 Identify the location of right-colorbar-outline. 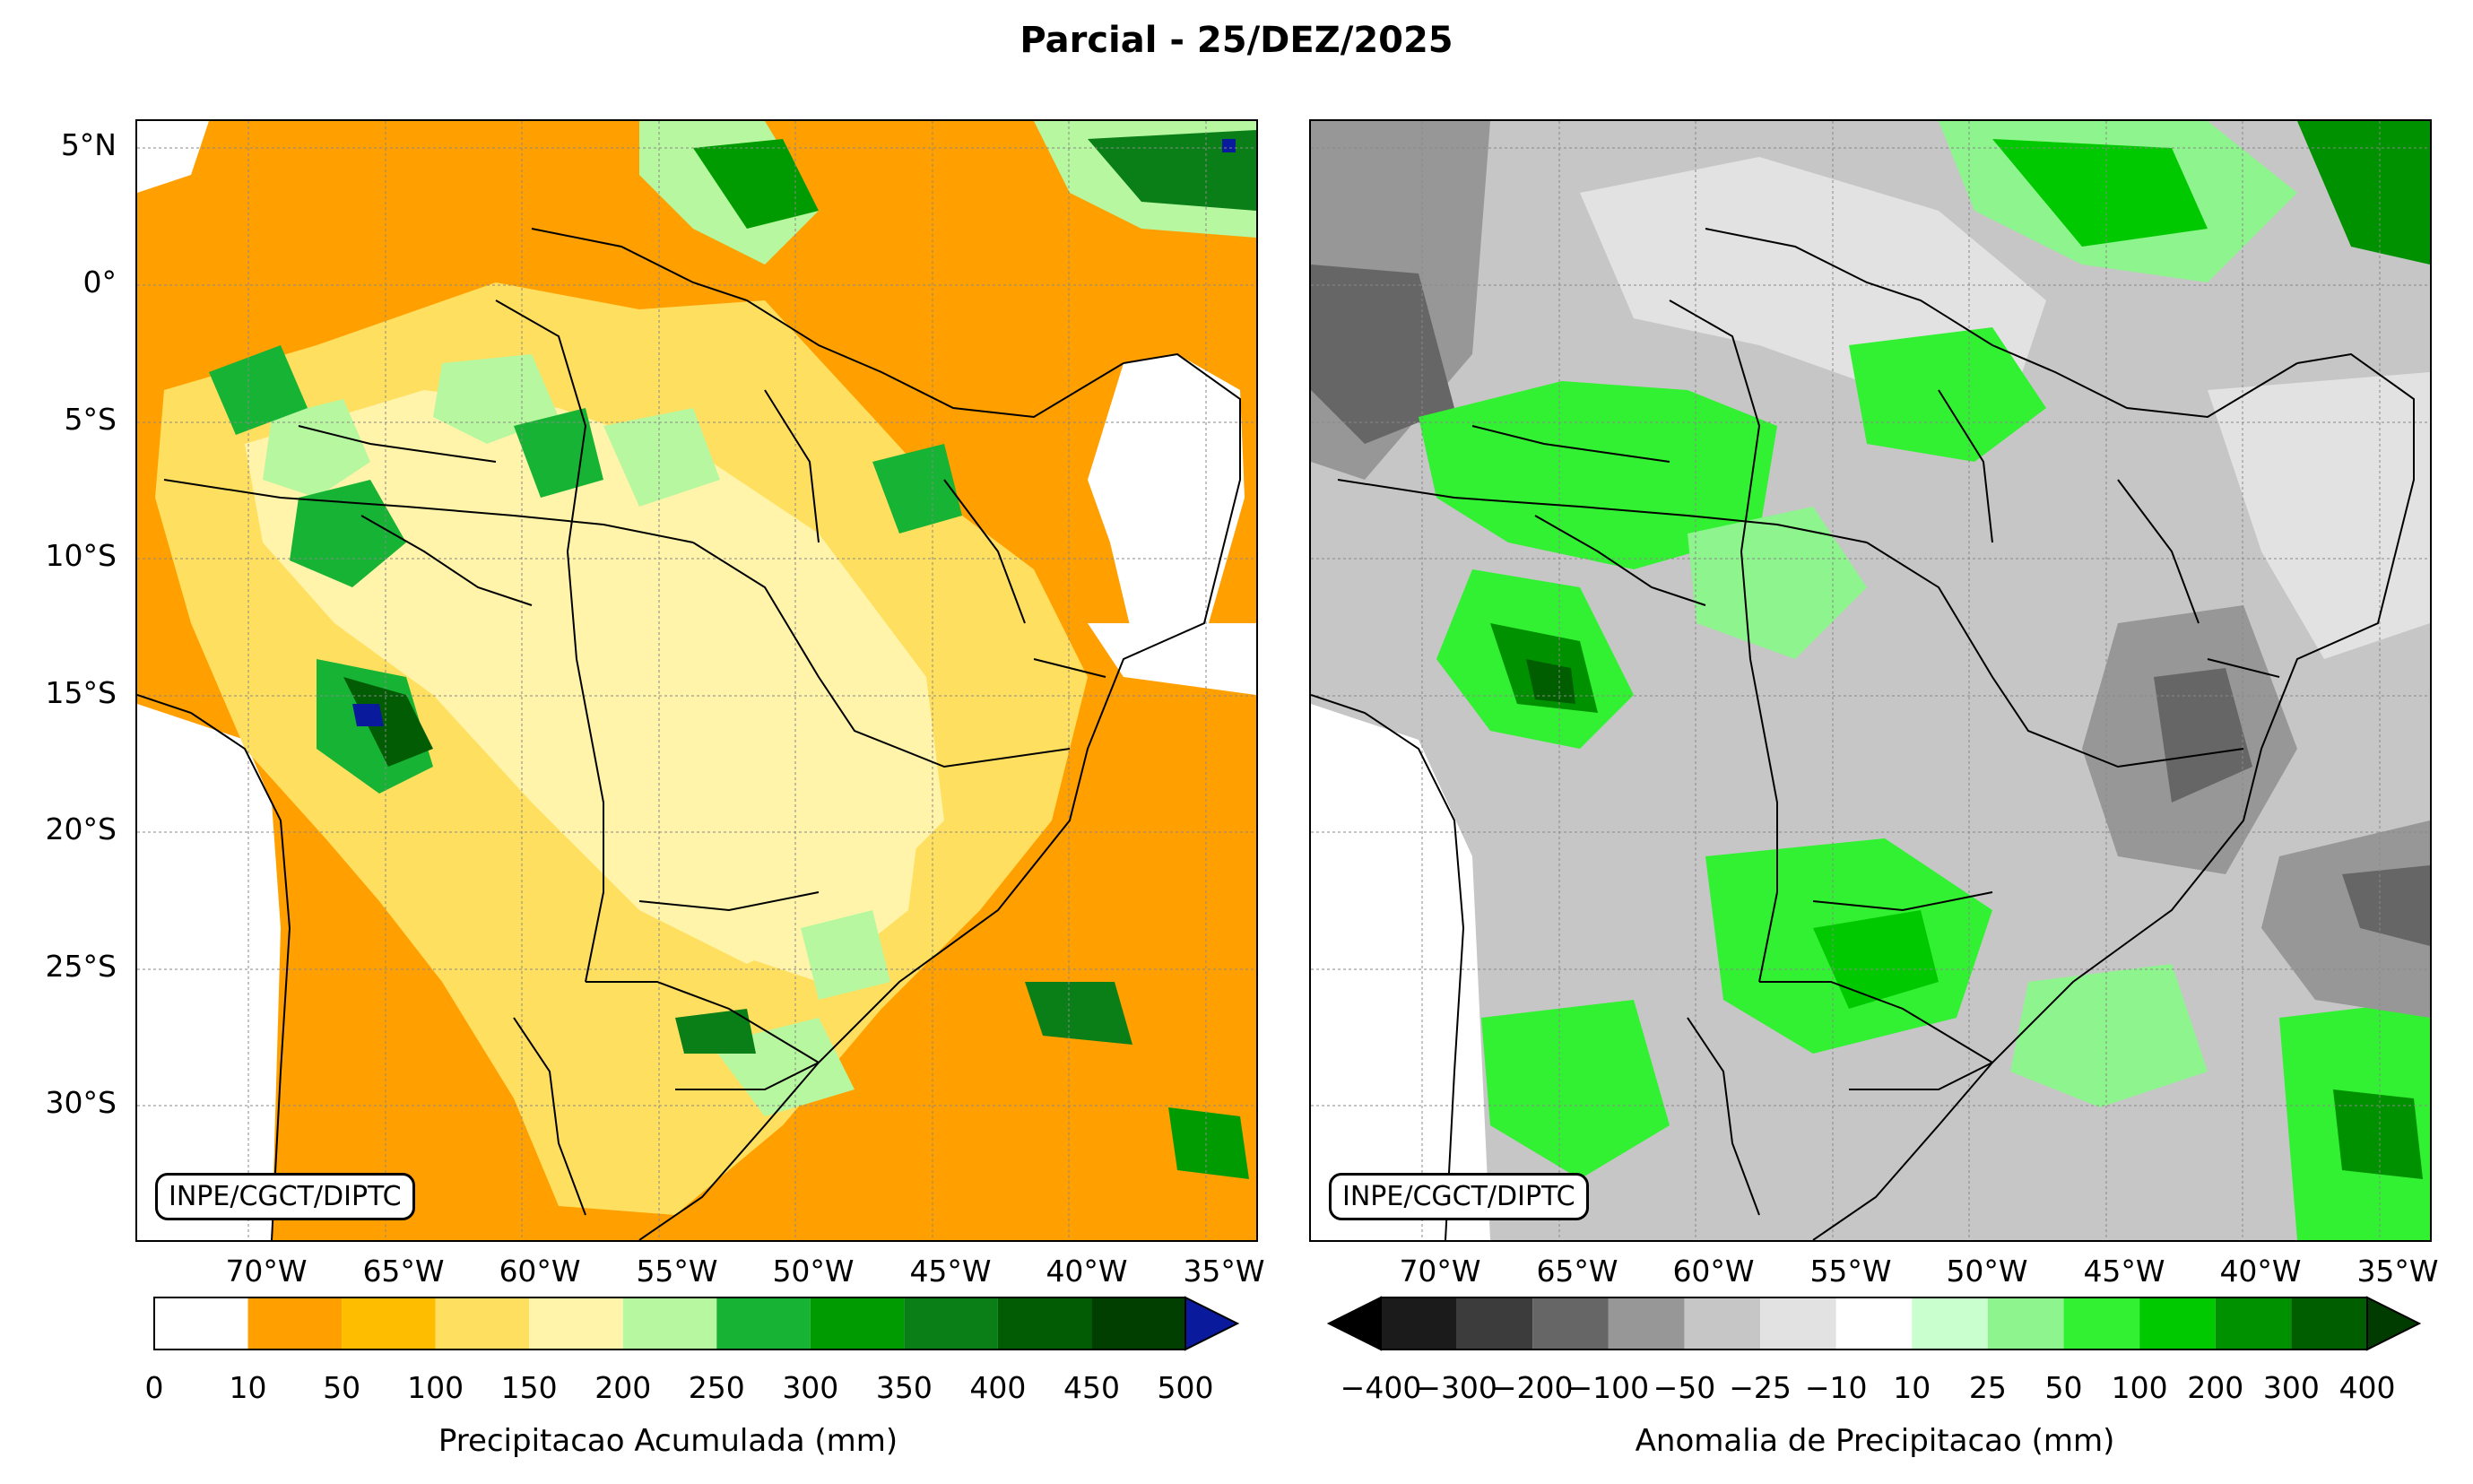
(1874, 1324).